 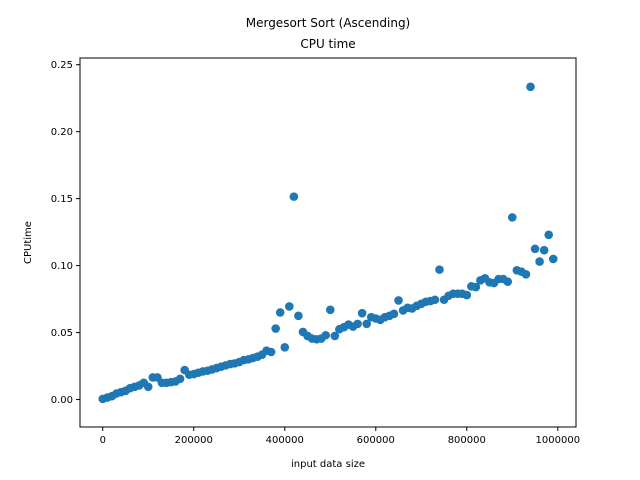 What do you see at coordinates (467, 440) in the screenshot?
I see `x-tick-label: 800000` at bounding box center [467, 440].